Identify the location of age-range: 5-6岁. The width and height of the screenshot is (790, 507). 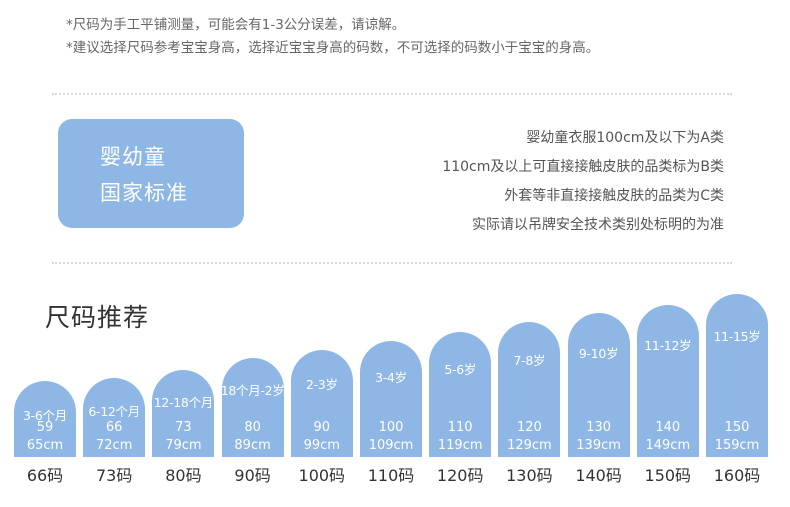
(460, 369).